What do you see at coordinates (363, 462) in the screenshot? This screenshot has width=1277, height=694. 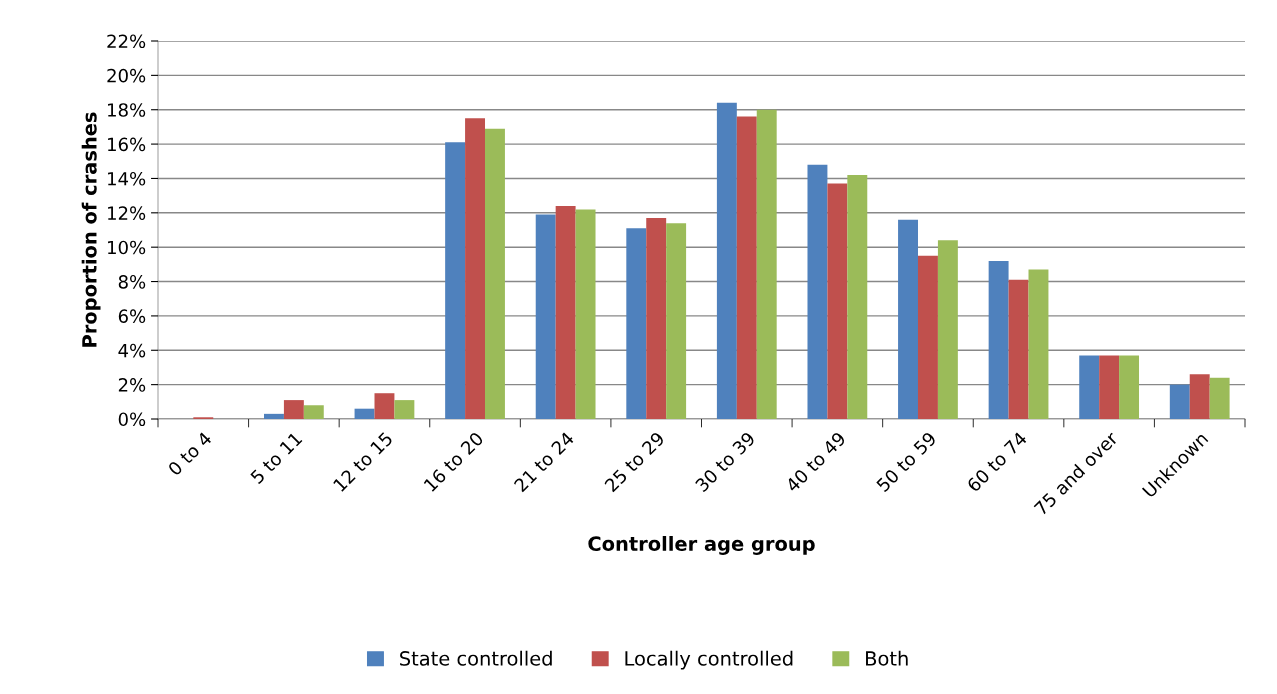 I see `x-tick-label: 12 to 15` at bounding box center [363, 462].